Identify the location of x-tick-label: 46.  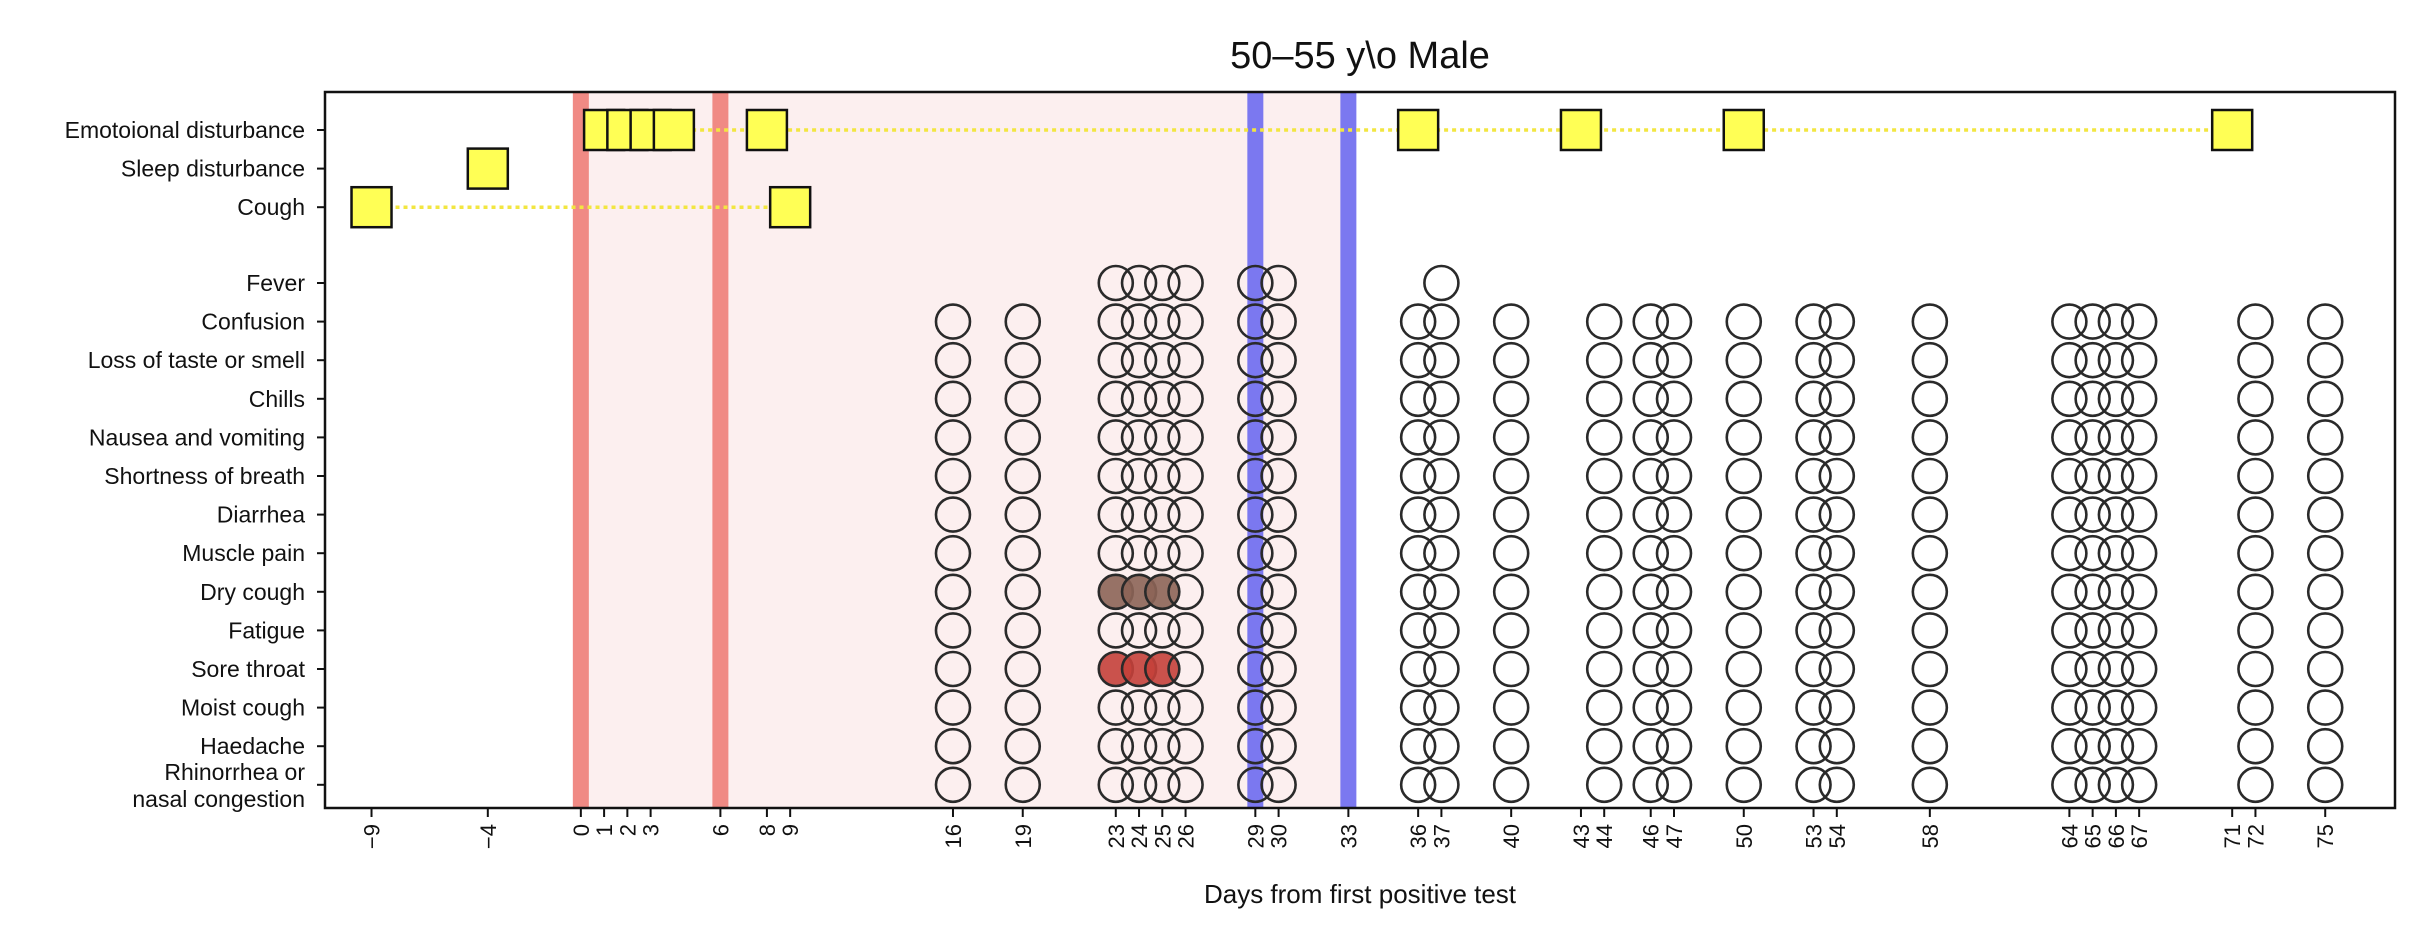
(1651, 836).